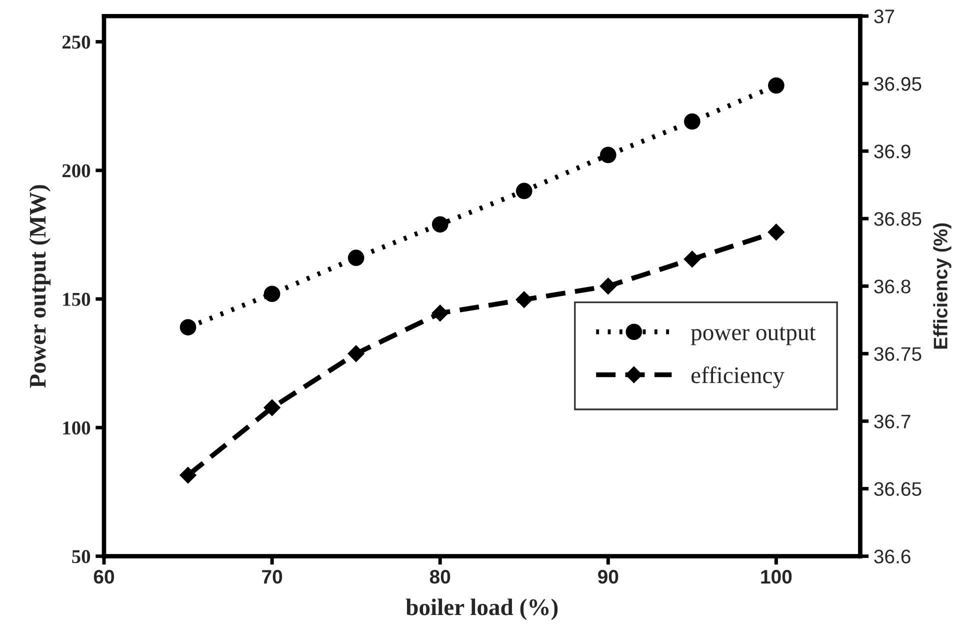  I want to click on y-tick-label: 100, so click(76, 428).